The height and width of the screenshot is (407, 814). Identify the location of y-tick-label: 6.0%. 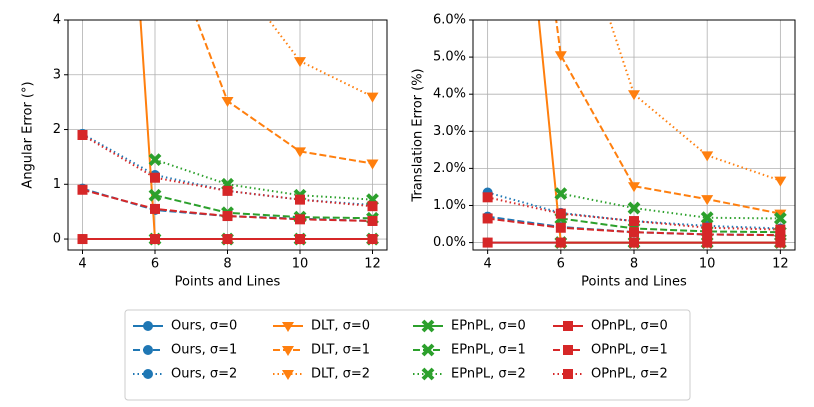
(449, 20).